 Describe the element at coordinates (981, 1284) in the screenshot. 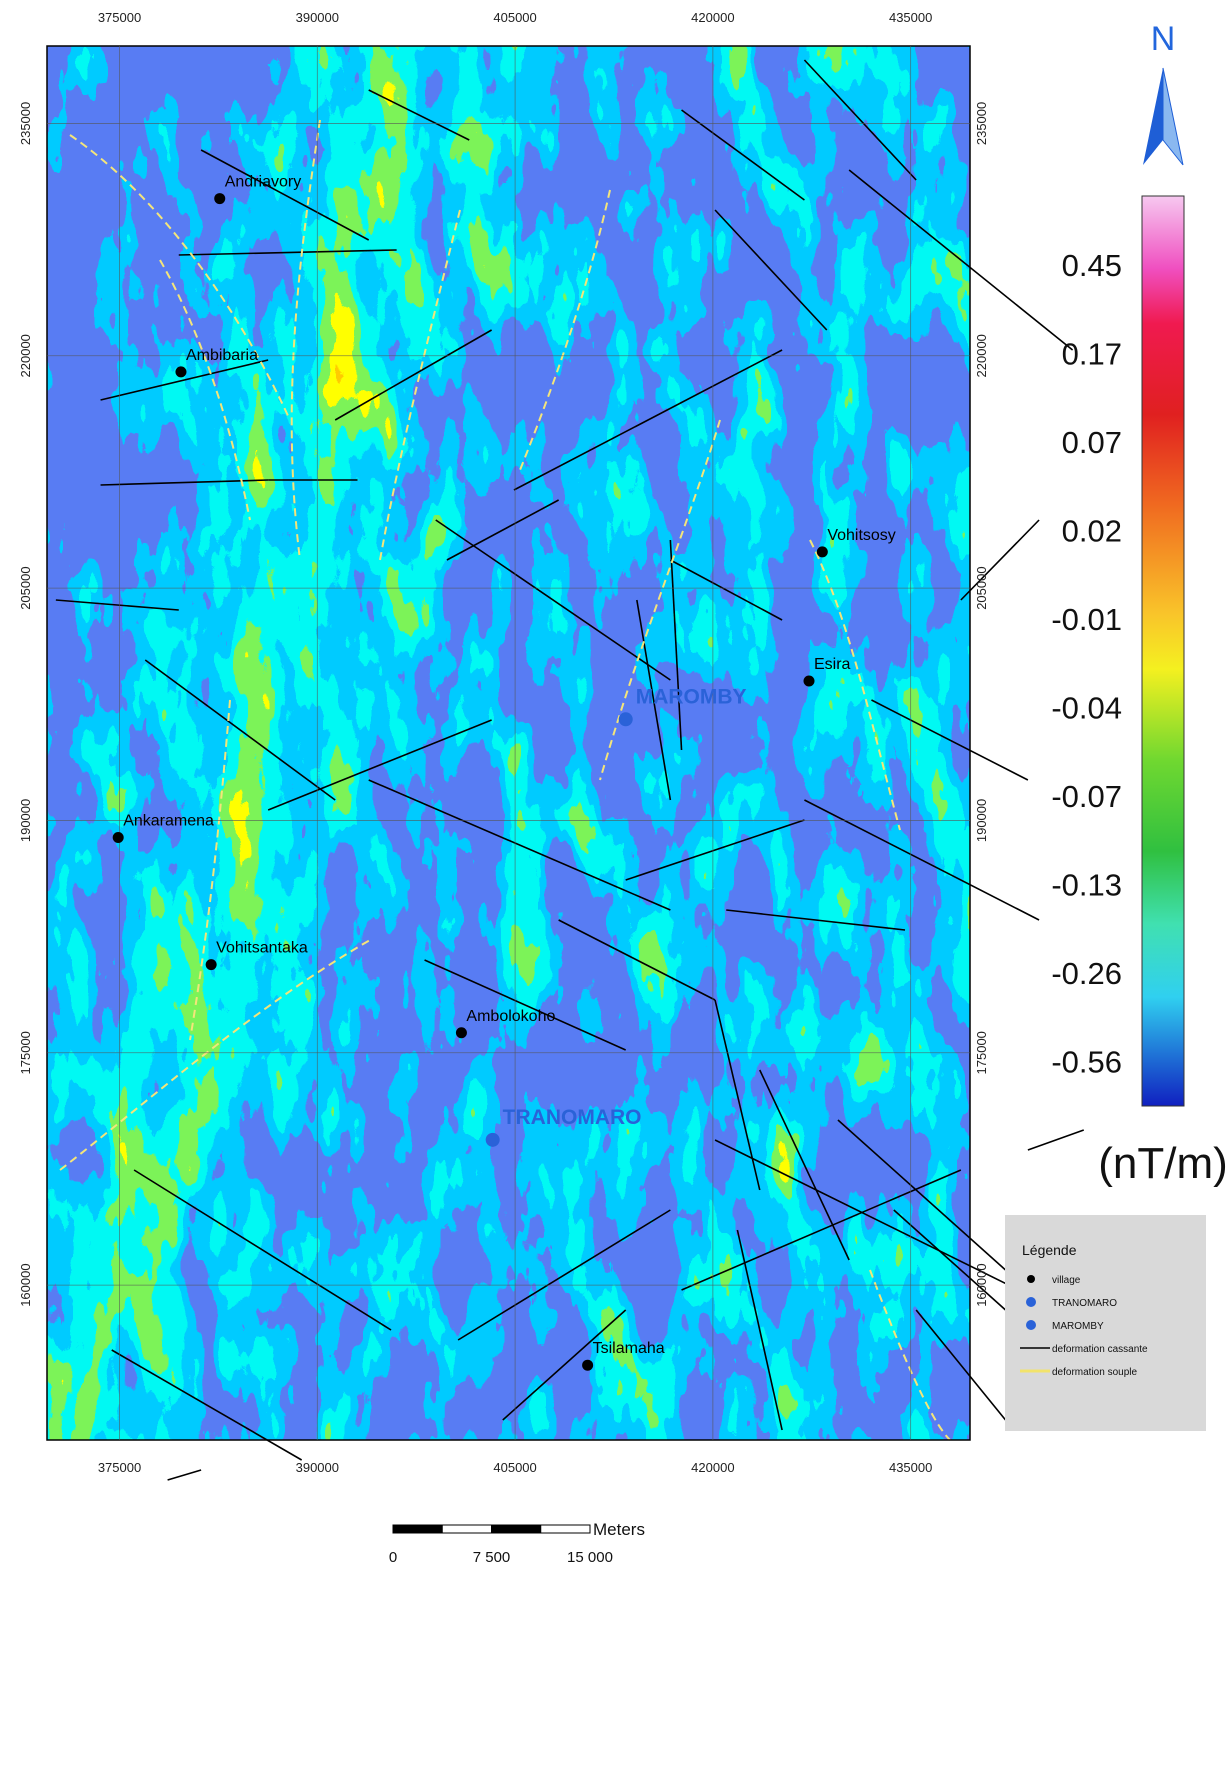

I see `y-tick-label-right: 160000` at that location.